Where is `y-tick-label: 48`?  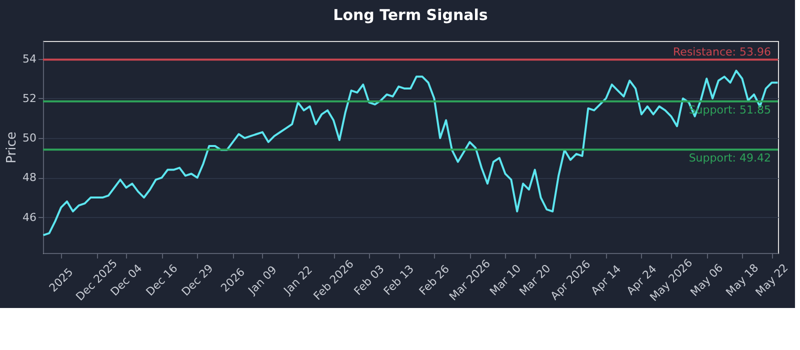 y-tick-label: 48 is located at coordinates (29, 177).